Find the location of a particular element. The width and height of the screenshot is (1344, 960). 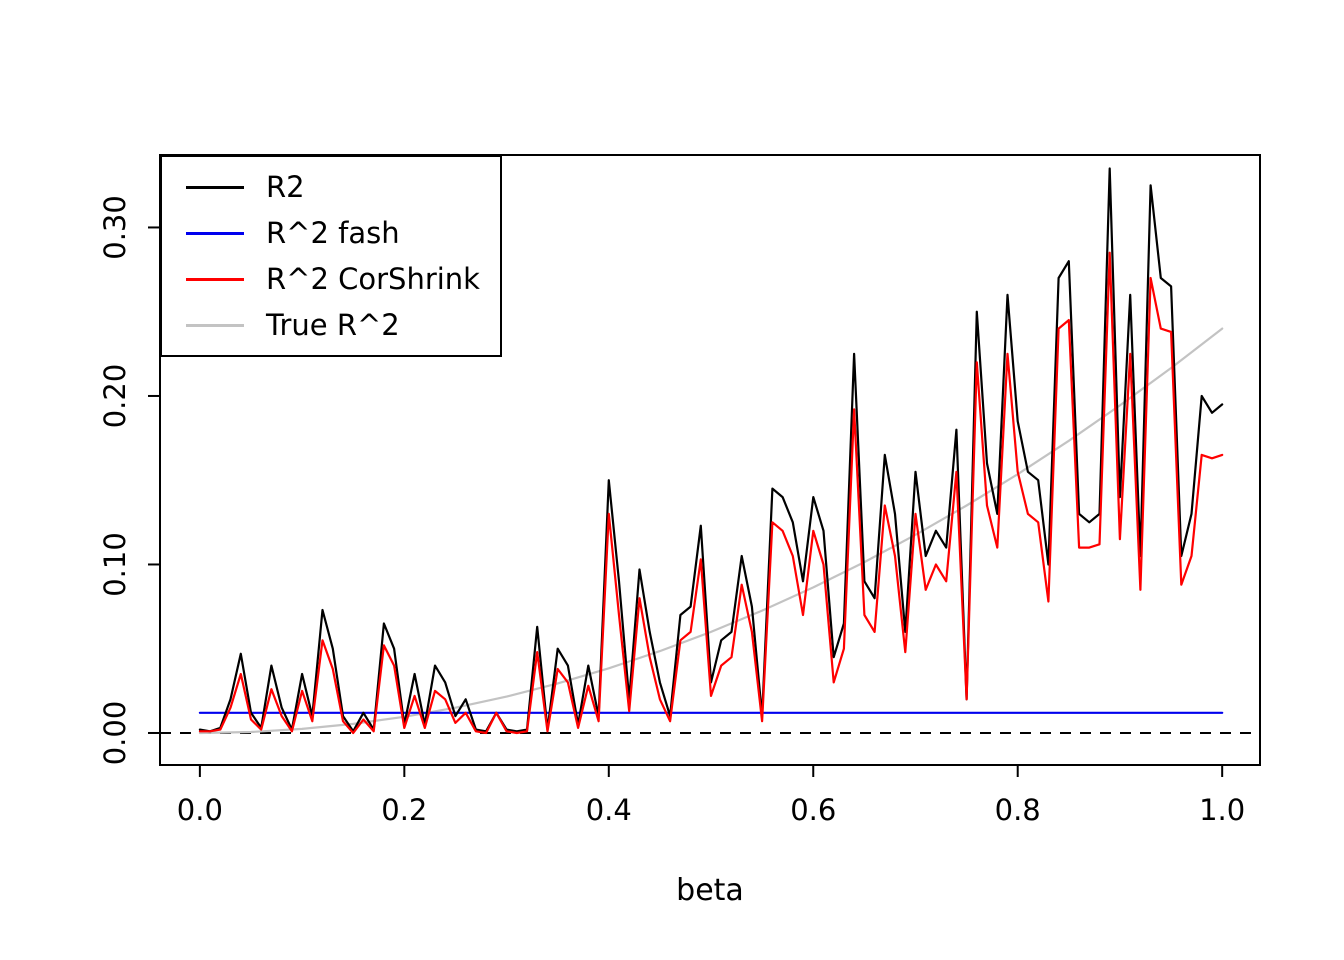

legend-item-true-r2: True R^2 is located at coordinates (343, 325).